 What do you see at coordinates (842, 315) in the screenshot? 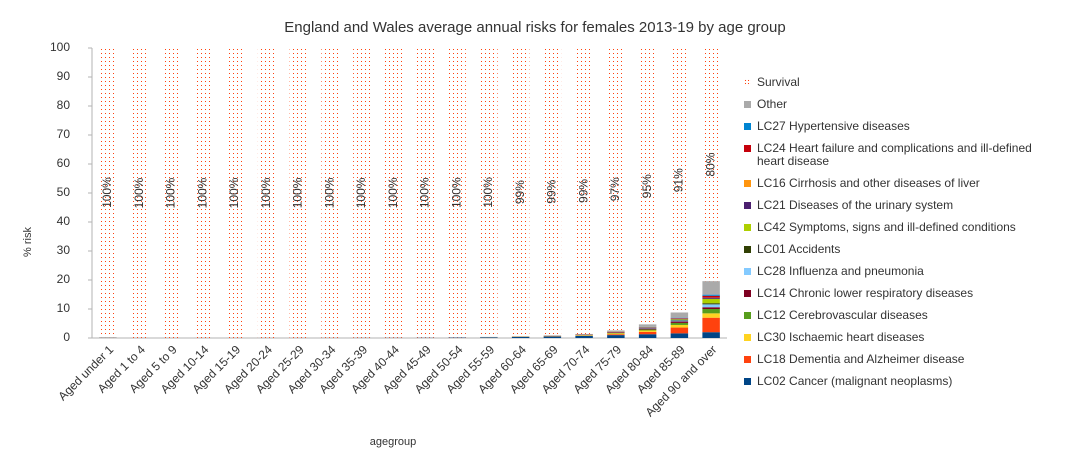
I see `legend-label: LC12 Cerebrovascular diseases` at bounding box center [842, 315].